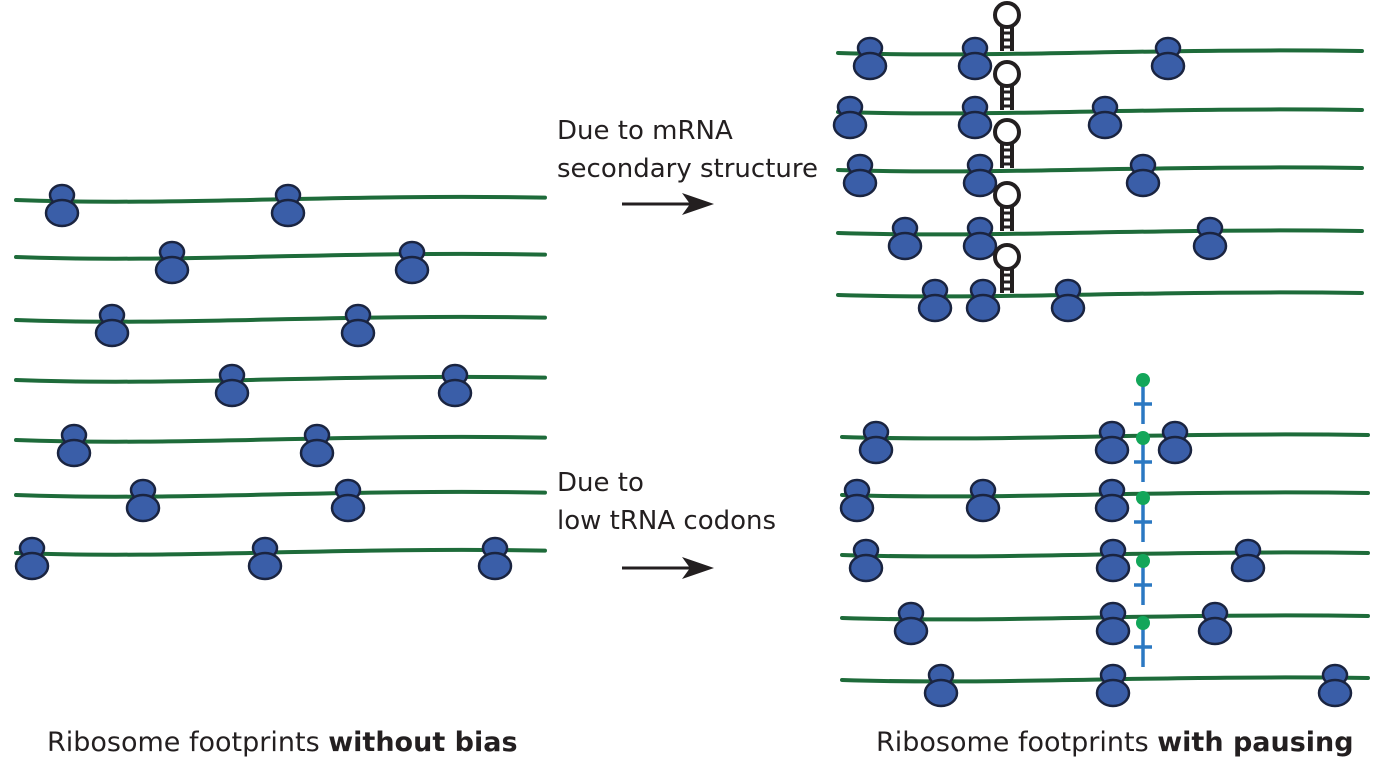  I want to click on caption-with-pausing-bold: with pausing, so click(1255, 742).